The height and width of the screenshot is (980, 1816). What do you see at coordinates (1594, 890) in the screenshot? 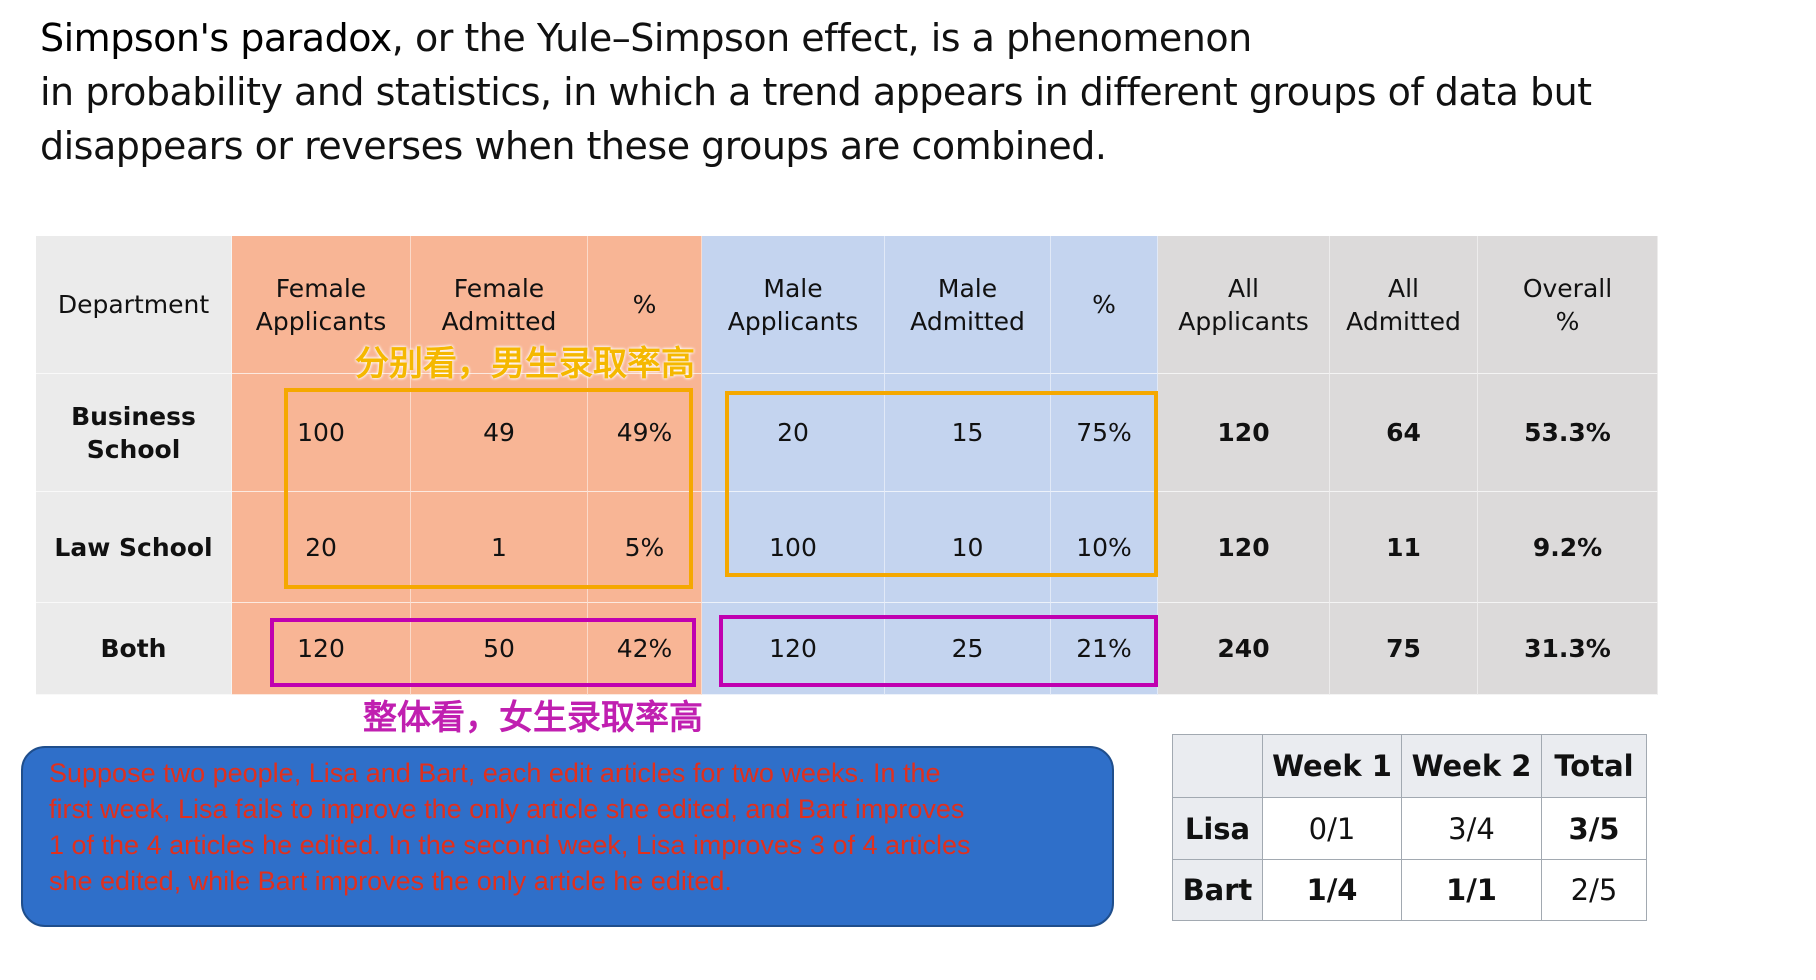
I see `week-cell: 2/5` at bounding box center [1594, 890].